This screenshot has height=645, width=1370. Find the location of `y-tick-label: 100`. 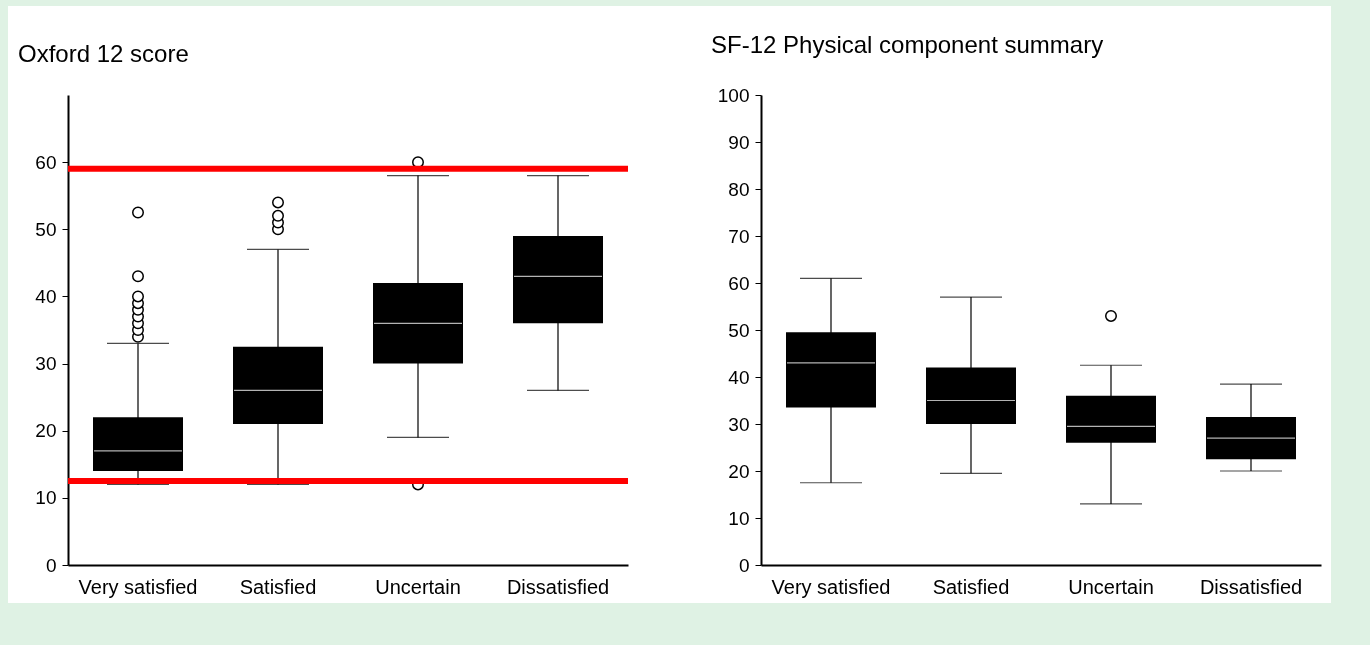

y-tick-label: 100 is located at coordinates (733, 95).